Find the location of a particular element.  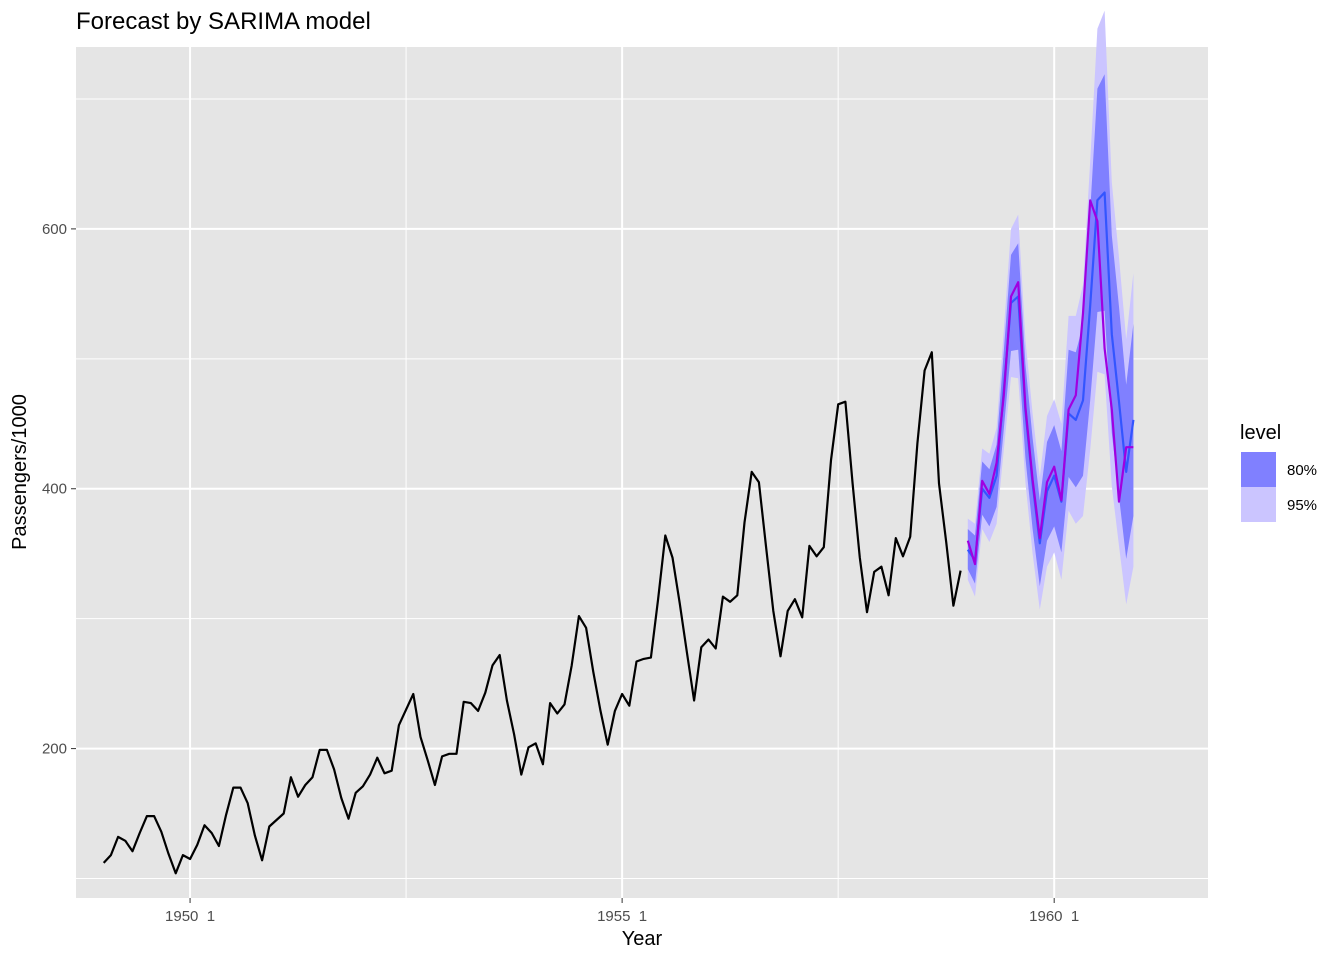

y-axis-ticks: 200 400 600 is located at coordinates (59, 489).